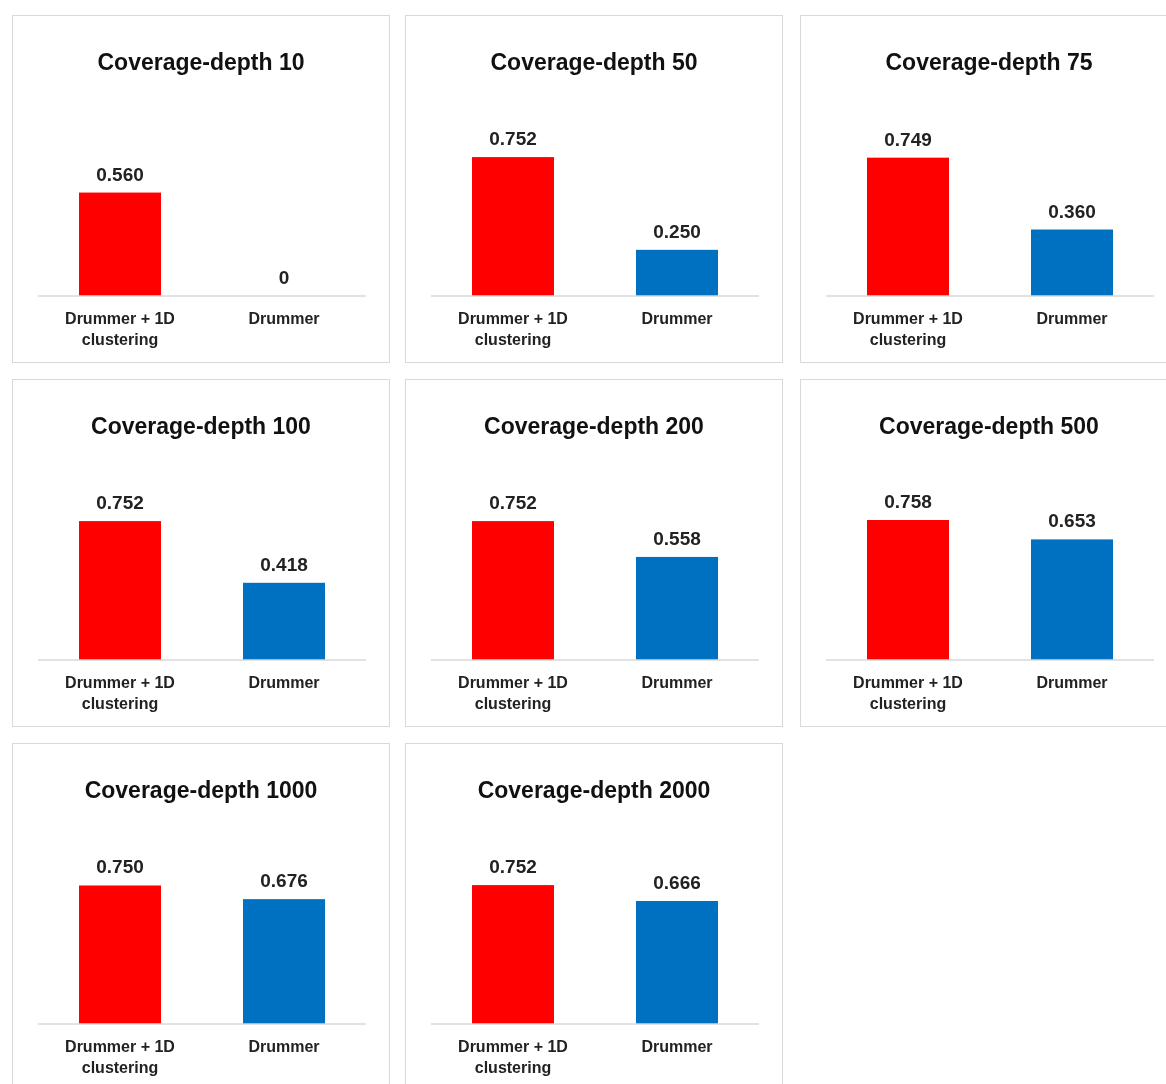 The image size is (1166, 1084). Describe the element at coordinates (677, 538) in the screenshot. I see `data-label: 0.558` at that location.